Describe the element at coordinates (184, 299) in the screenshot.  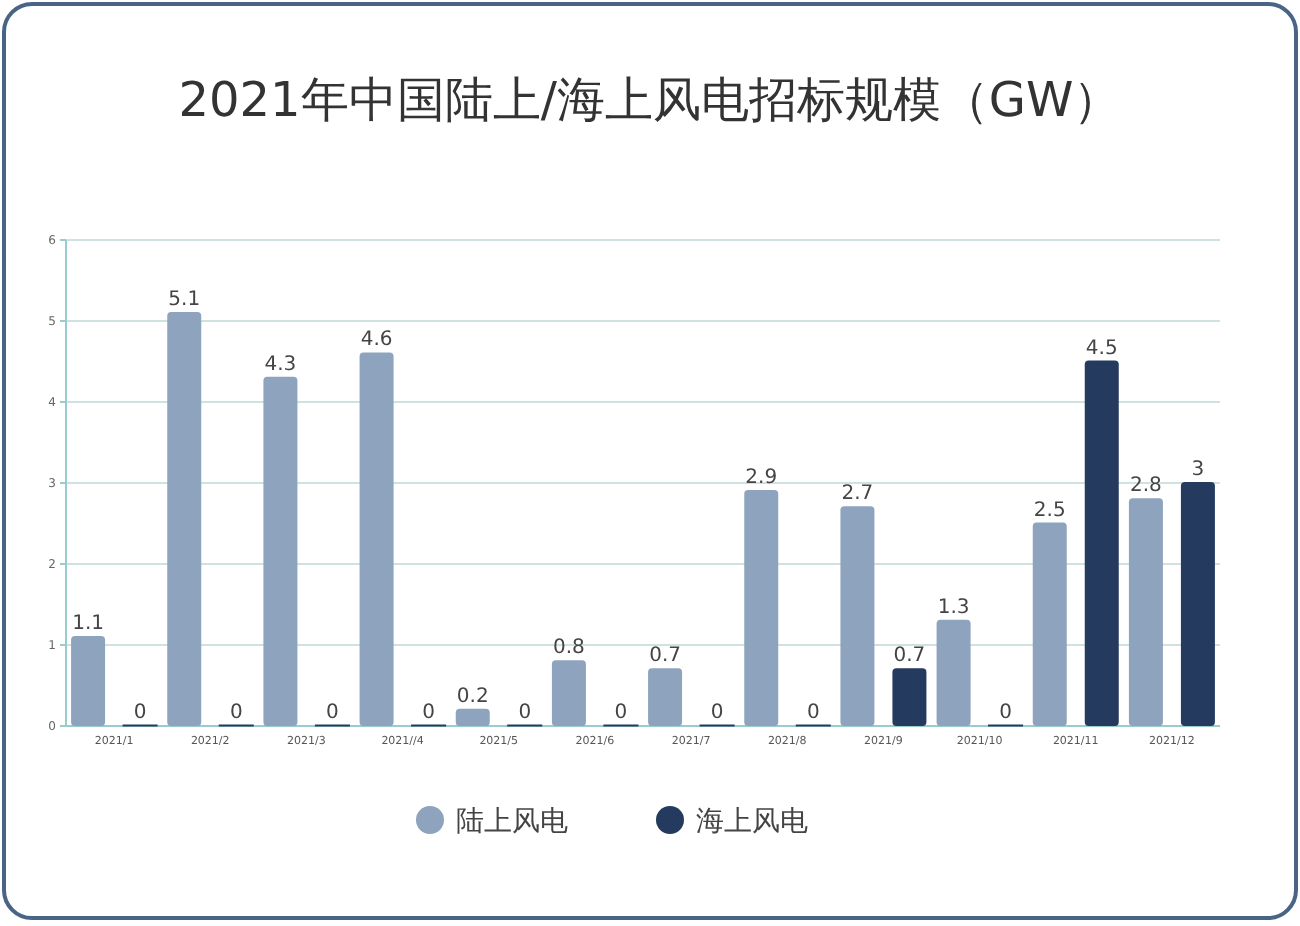
I see `data-label: 5.1` at that location.